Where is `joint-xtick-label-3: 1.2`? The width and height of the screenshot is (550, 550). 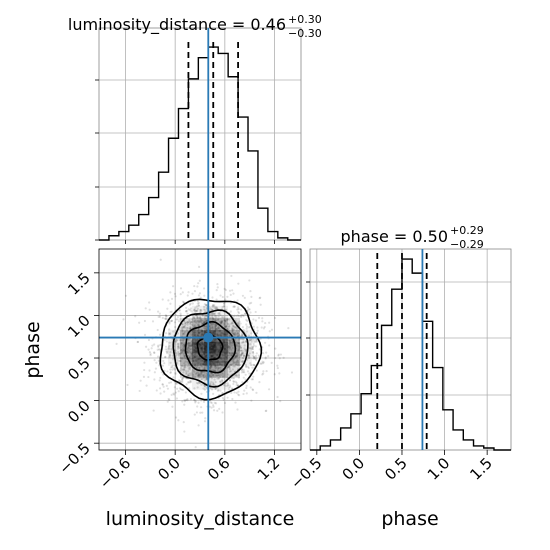 joint-xtick-label-3: 1.2 is located at coordinates (269, 469).